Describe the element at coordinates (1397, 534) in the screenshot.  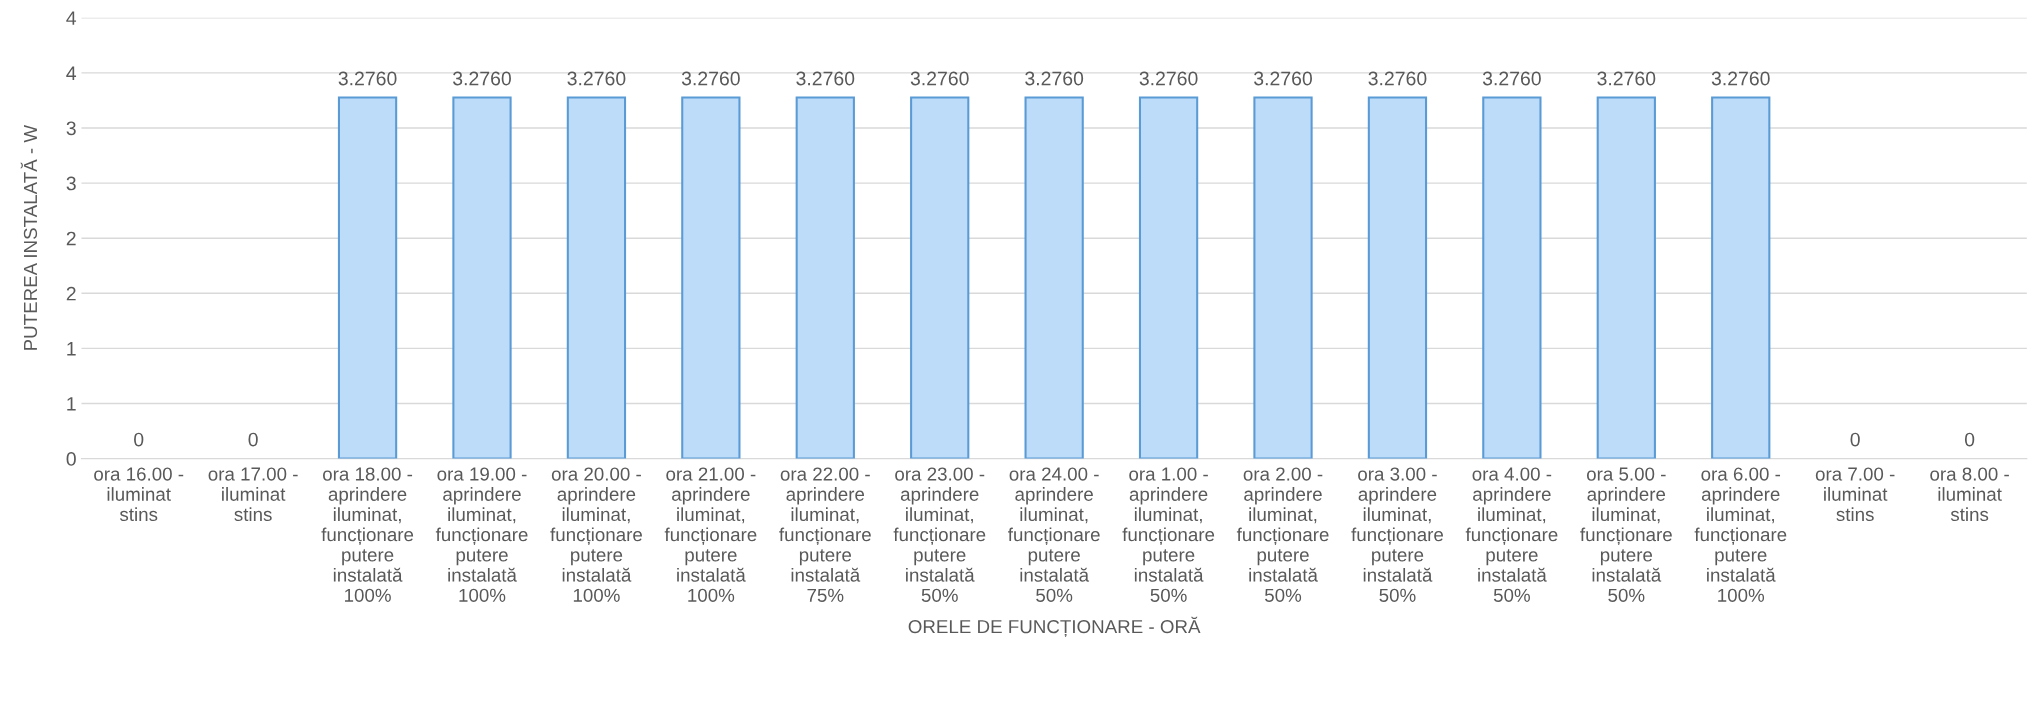
I see `x-tick-label: ora 3.00 - aprindere iluminat, funcționare putere instalată 50%` at that location.